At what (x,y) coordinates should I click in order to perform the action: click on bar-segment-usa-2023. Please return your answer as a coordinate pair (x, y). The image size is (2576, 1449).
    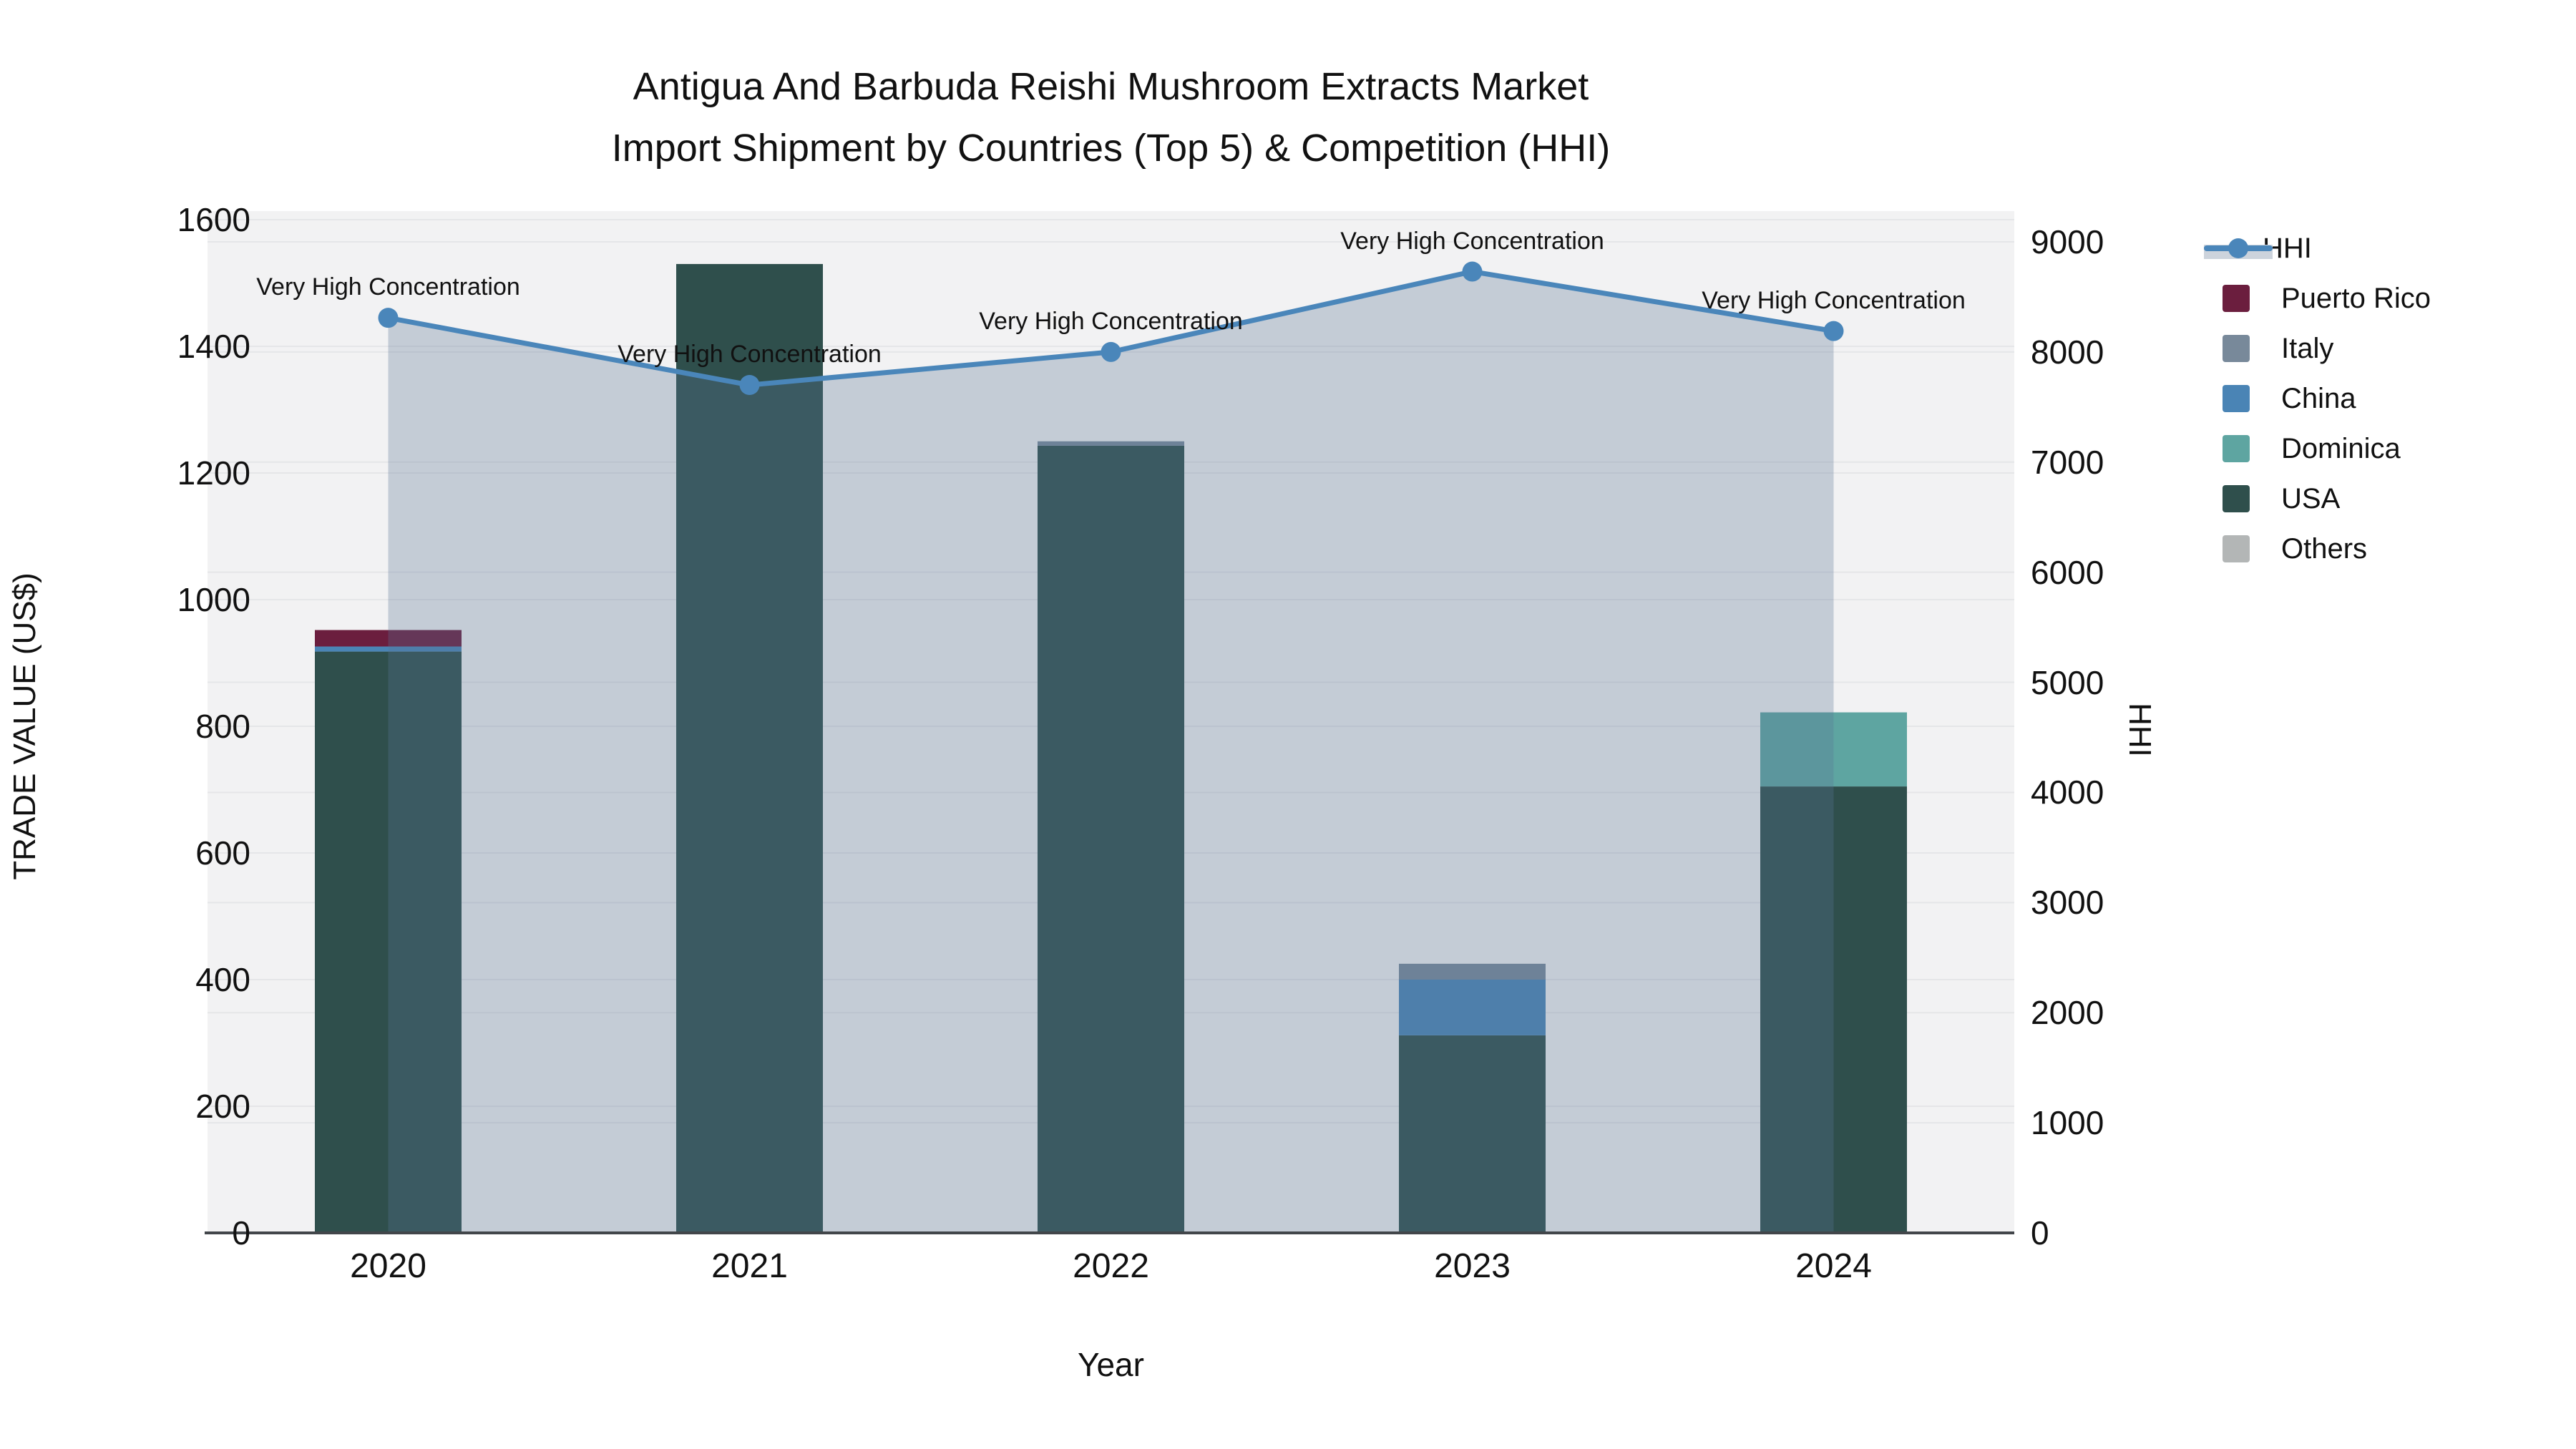
    Looking at the image, I should click on (1472, 1134).